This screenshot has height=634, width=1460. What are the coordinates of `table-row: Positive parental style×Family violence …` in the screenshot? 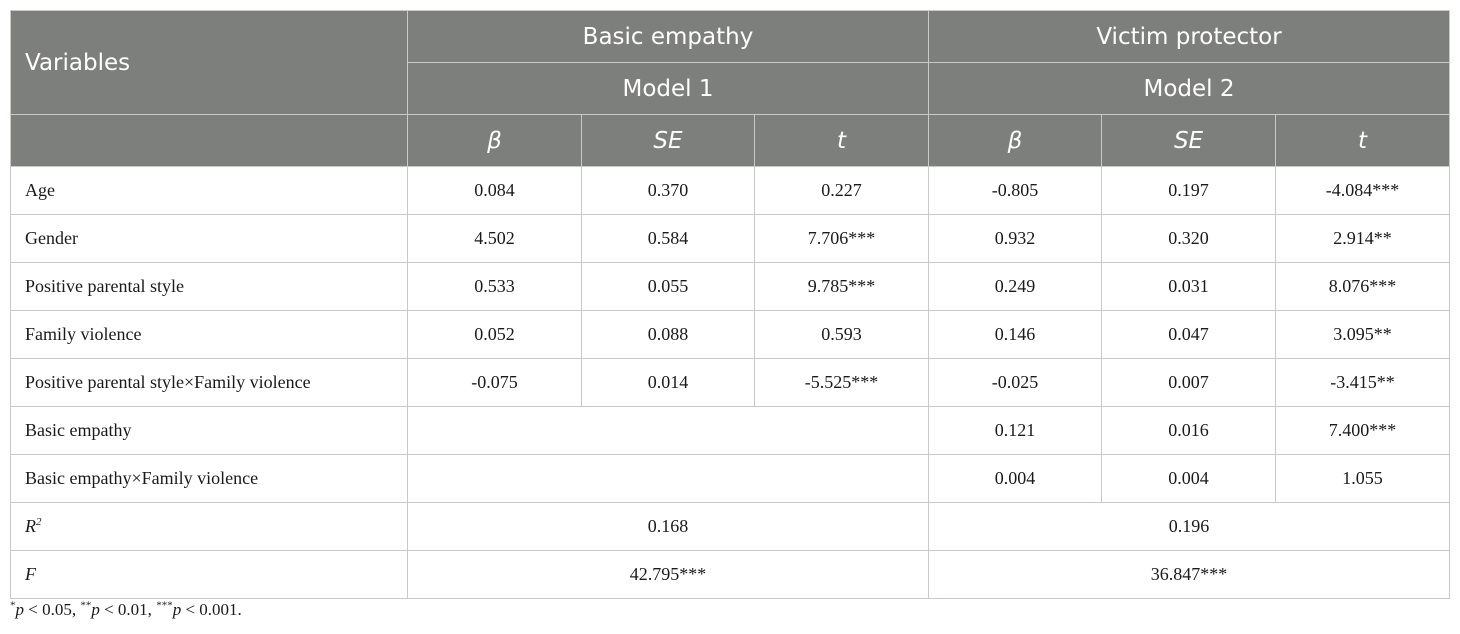 It's located at (730, 382).